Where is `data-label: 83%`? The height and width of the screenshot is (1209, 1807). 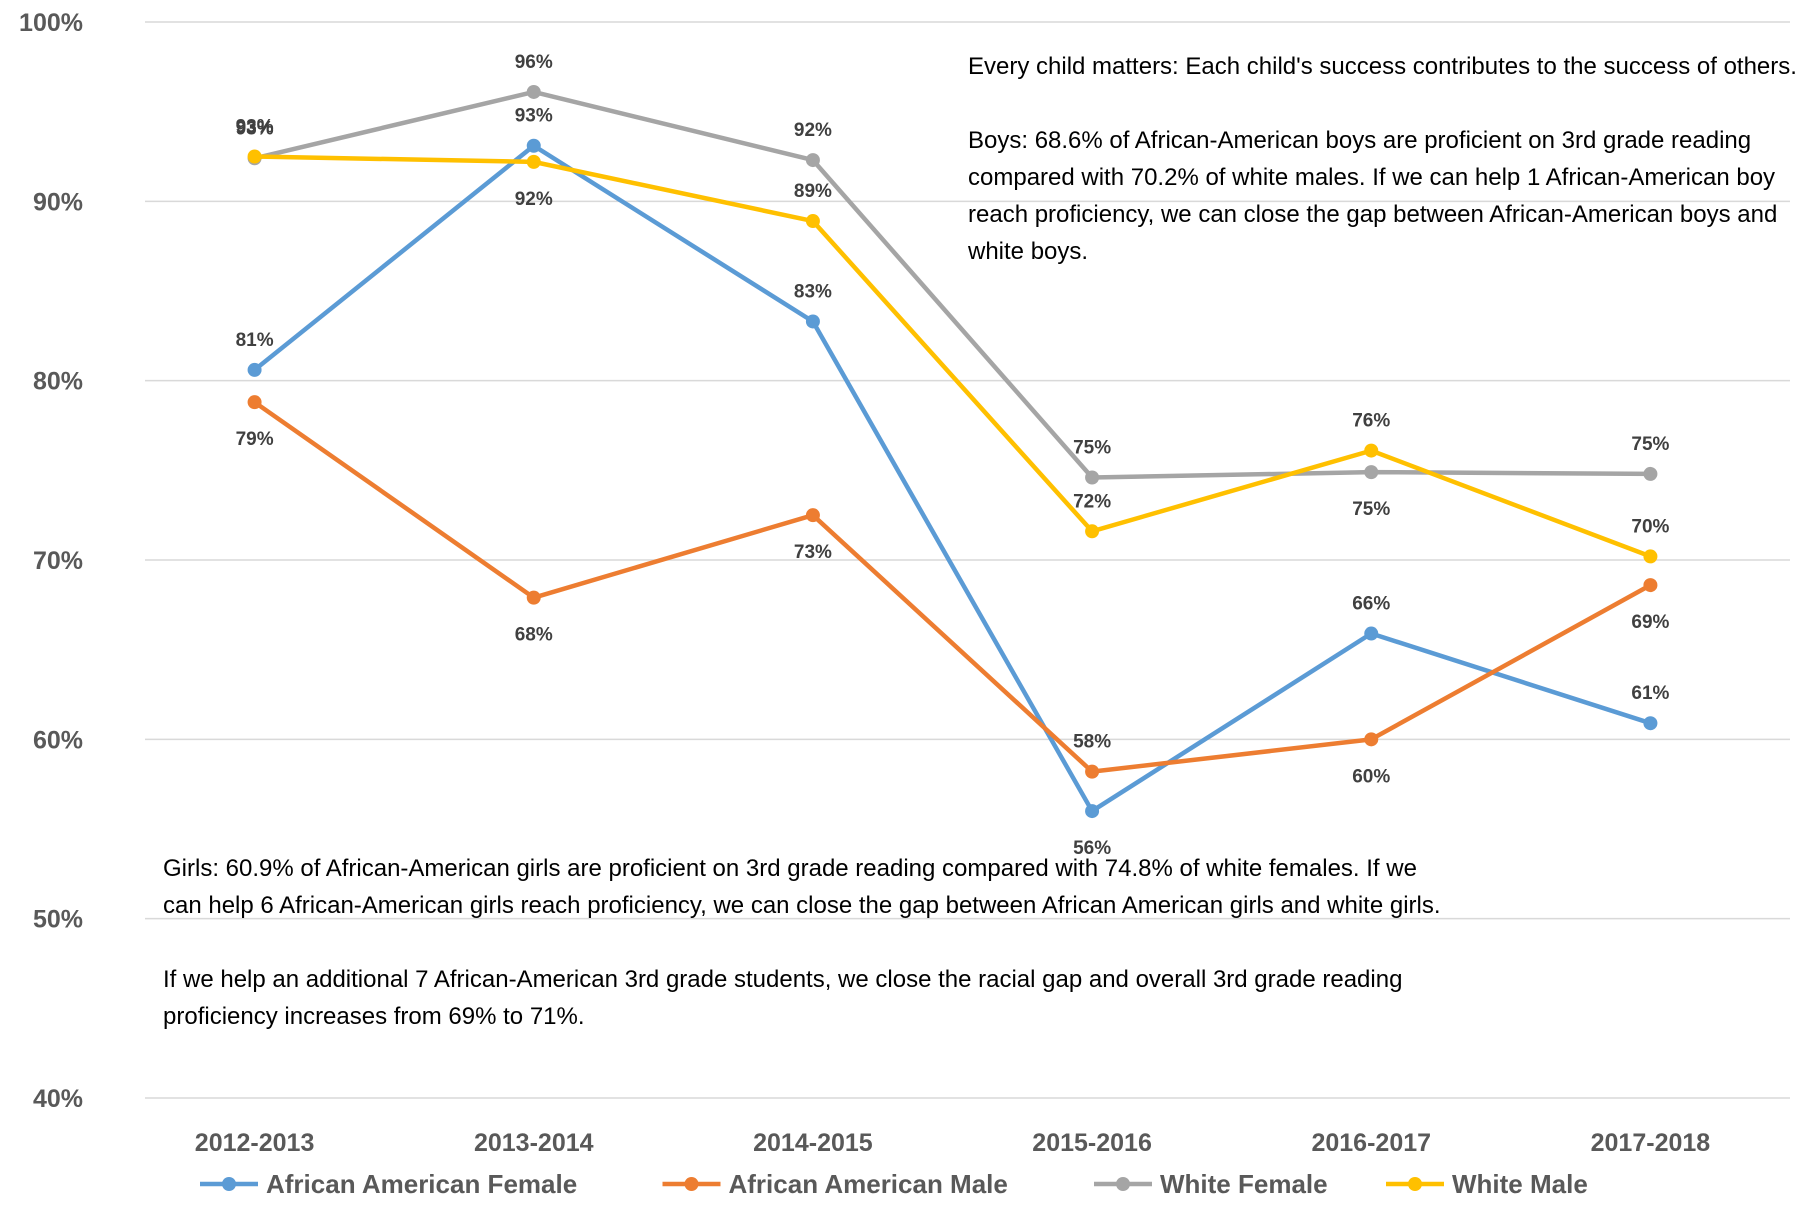
data-label: 83% is located at coordinates (813, 291).